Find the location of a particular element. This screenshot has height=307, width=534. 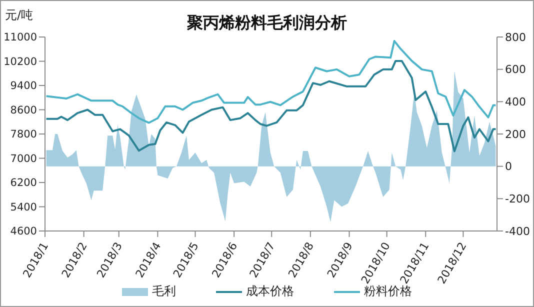

chart-title: 聚丙烯粉料毛利润分析 is located at coordinates (267, 22).